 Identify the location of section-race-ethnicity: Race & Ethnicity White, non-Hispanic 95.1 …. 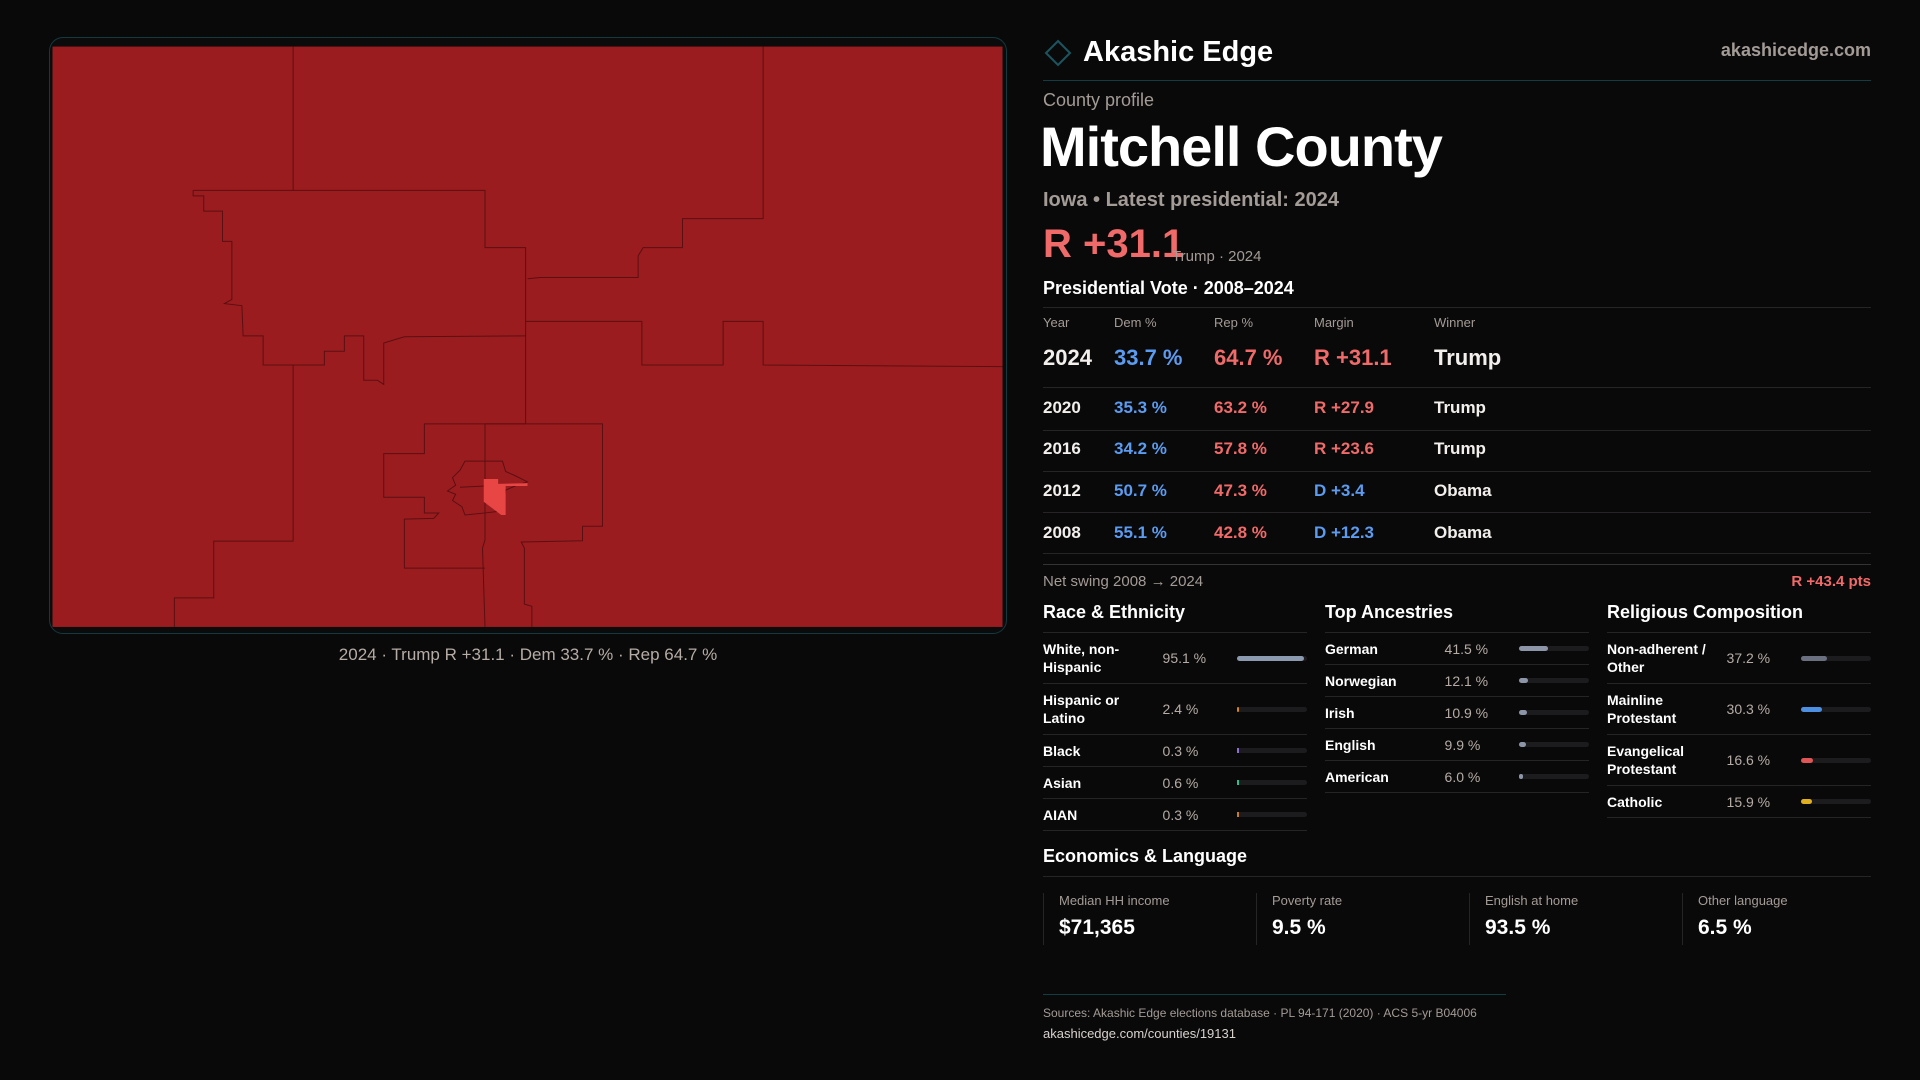
(1175, 716).